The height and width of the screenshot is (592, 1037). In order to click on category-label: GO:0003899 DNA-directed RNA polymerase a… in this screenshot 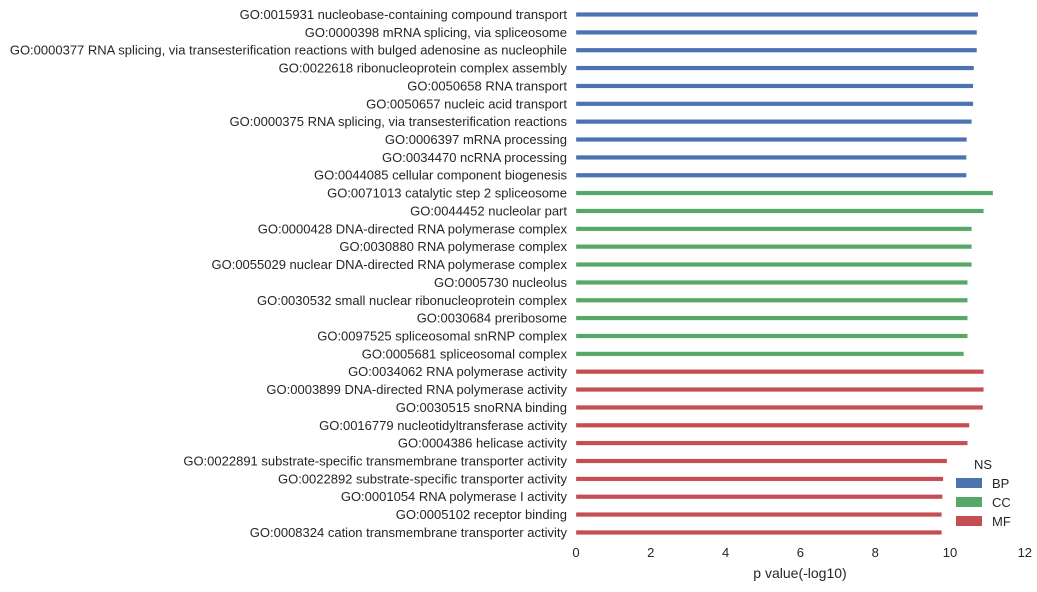, I will do `click(416, 389)`.